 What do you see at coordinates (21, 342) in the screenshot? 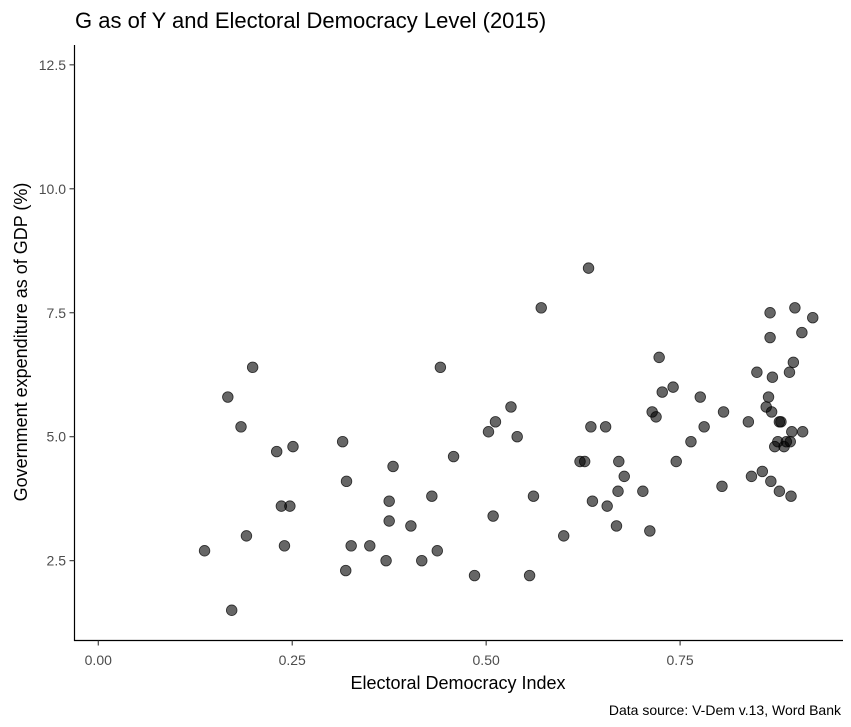
I see `y-axis-title: Government expenditure as of GDP (%)` at bounding box center [21, 342].